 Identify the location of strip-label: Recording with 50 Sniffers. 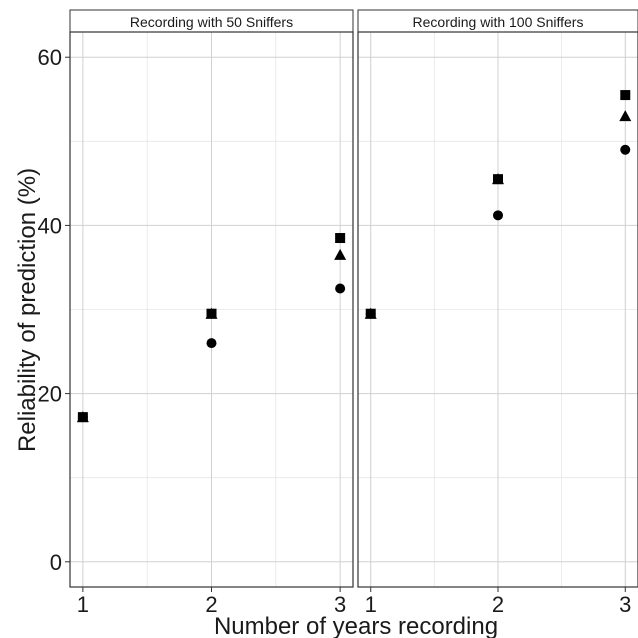
(211, 22).